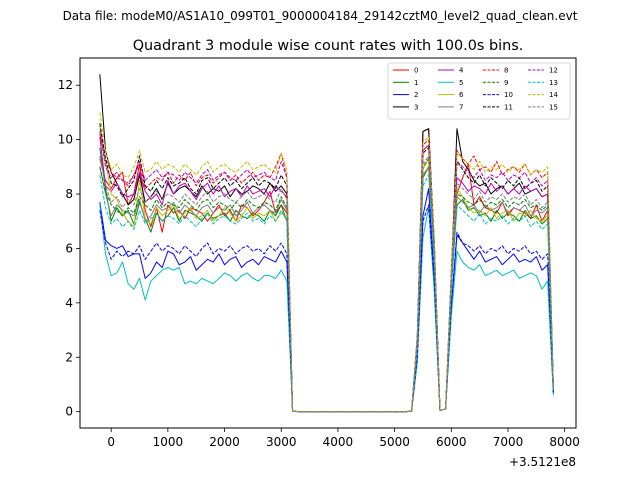  I want to click on legend-frame, so click(479, 91).